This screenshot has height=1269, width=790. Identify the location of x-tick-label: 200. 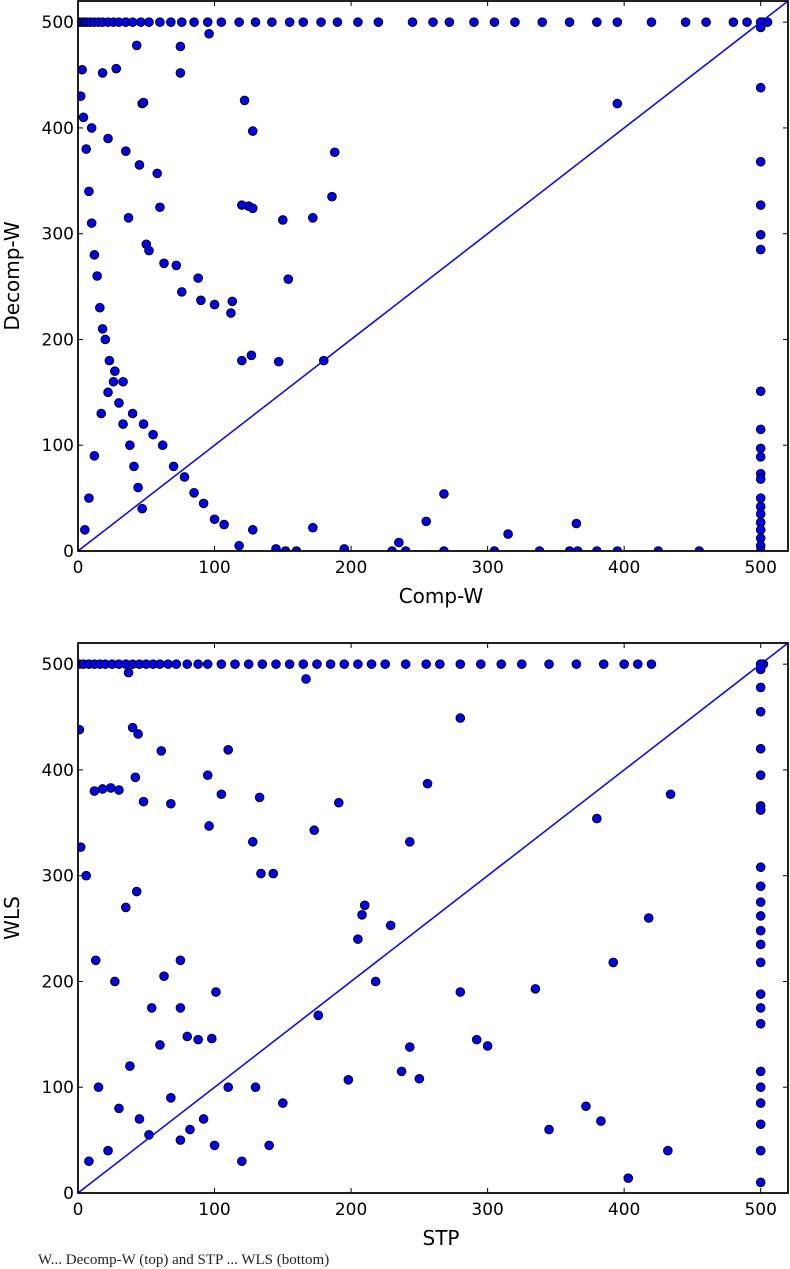
(351, 568).